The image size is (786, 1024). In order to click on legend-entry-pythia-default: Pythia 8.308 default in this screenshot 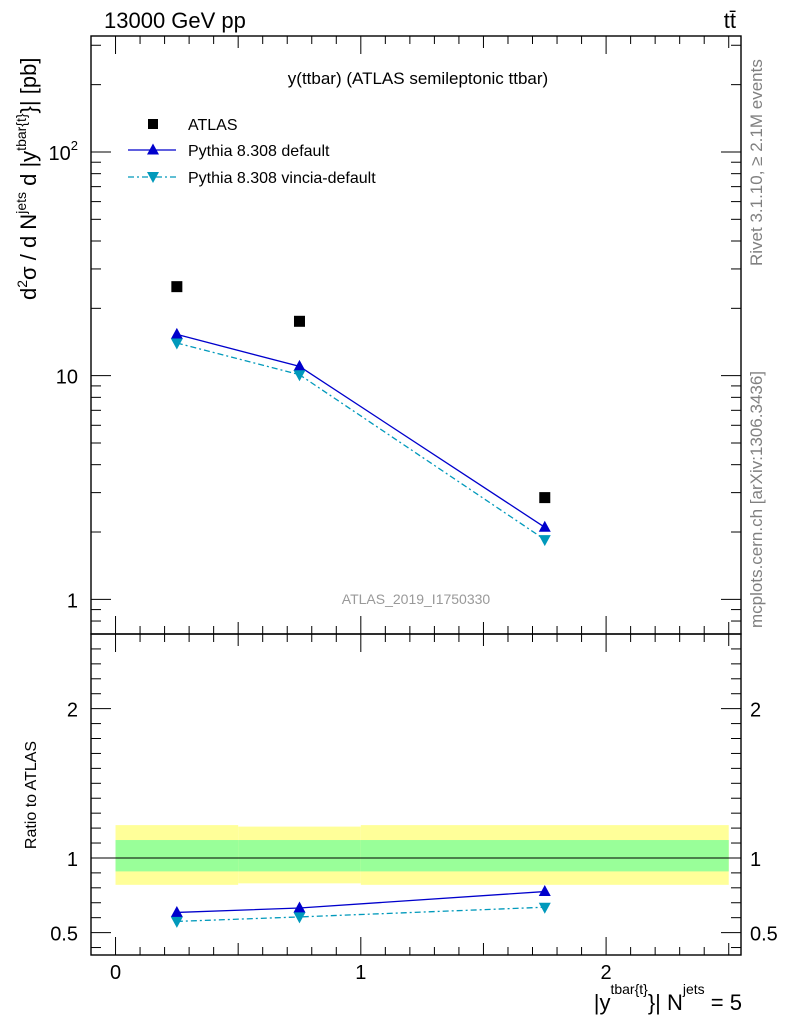, I will do `click(229, 151)`.